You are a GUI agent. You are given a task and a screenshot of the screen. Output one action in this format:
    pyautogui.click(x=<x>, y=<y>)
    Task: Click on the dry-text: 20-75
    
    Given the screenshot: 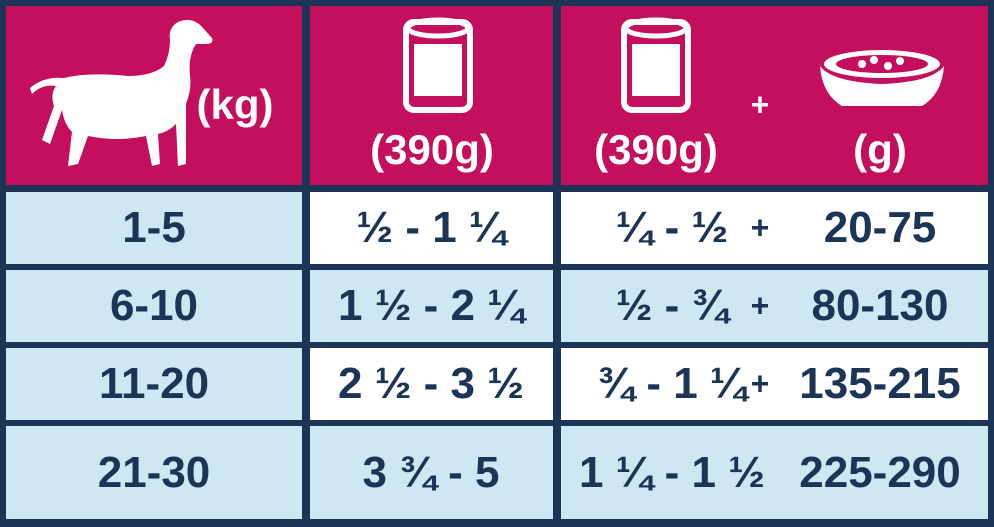 What is the action you would take?
    pyautogui.click(x=880, y=227)
    